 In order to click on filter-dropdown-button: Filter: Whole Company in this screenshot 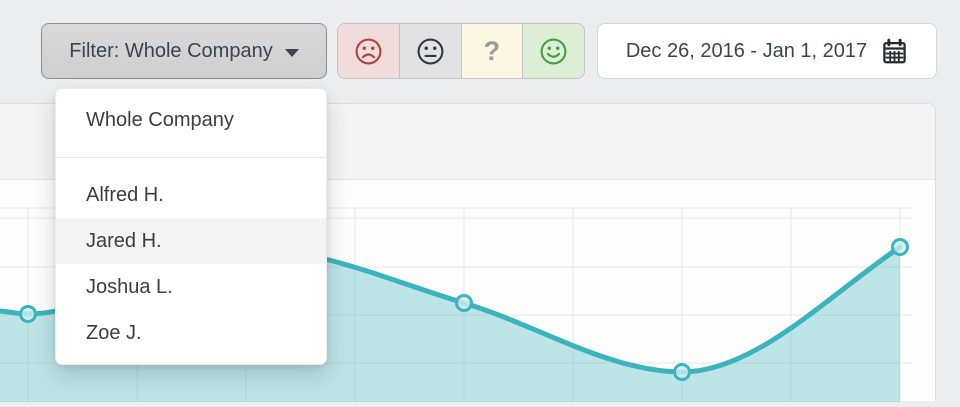, I will do `click(184, 51)`.